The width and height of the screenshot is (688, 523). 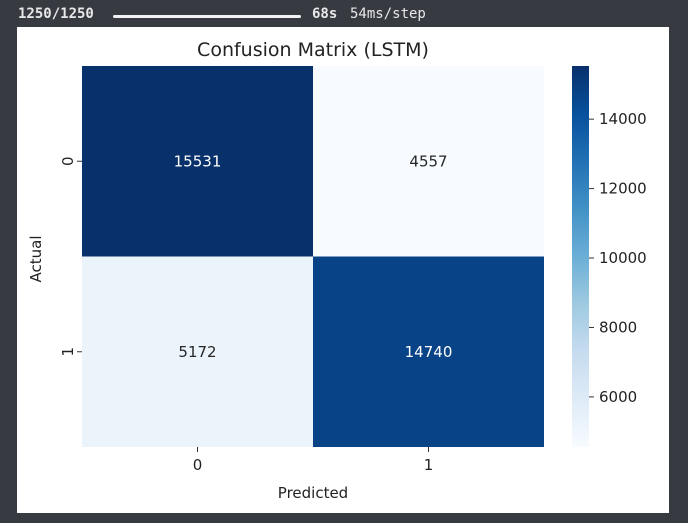 I want to click on colorbar-tick-label-12000: 12000, so click(x=623, y=189).